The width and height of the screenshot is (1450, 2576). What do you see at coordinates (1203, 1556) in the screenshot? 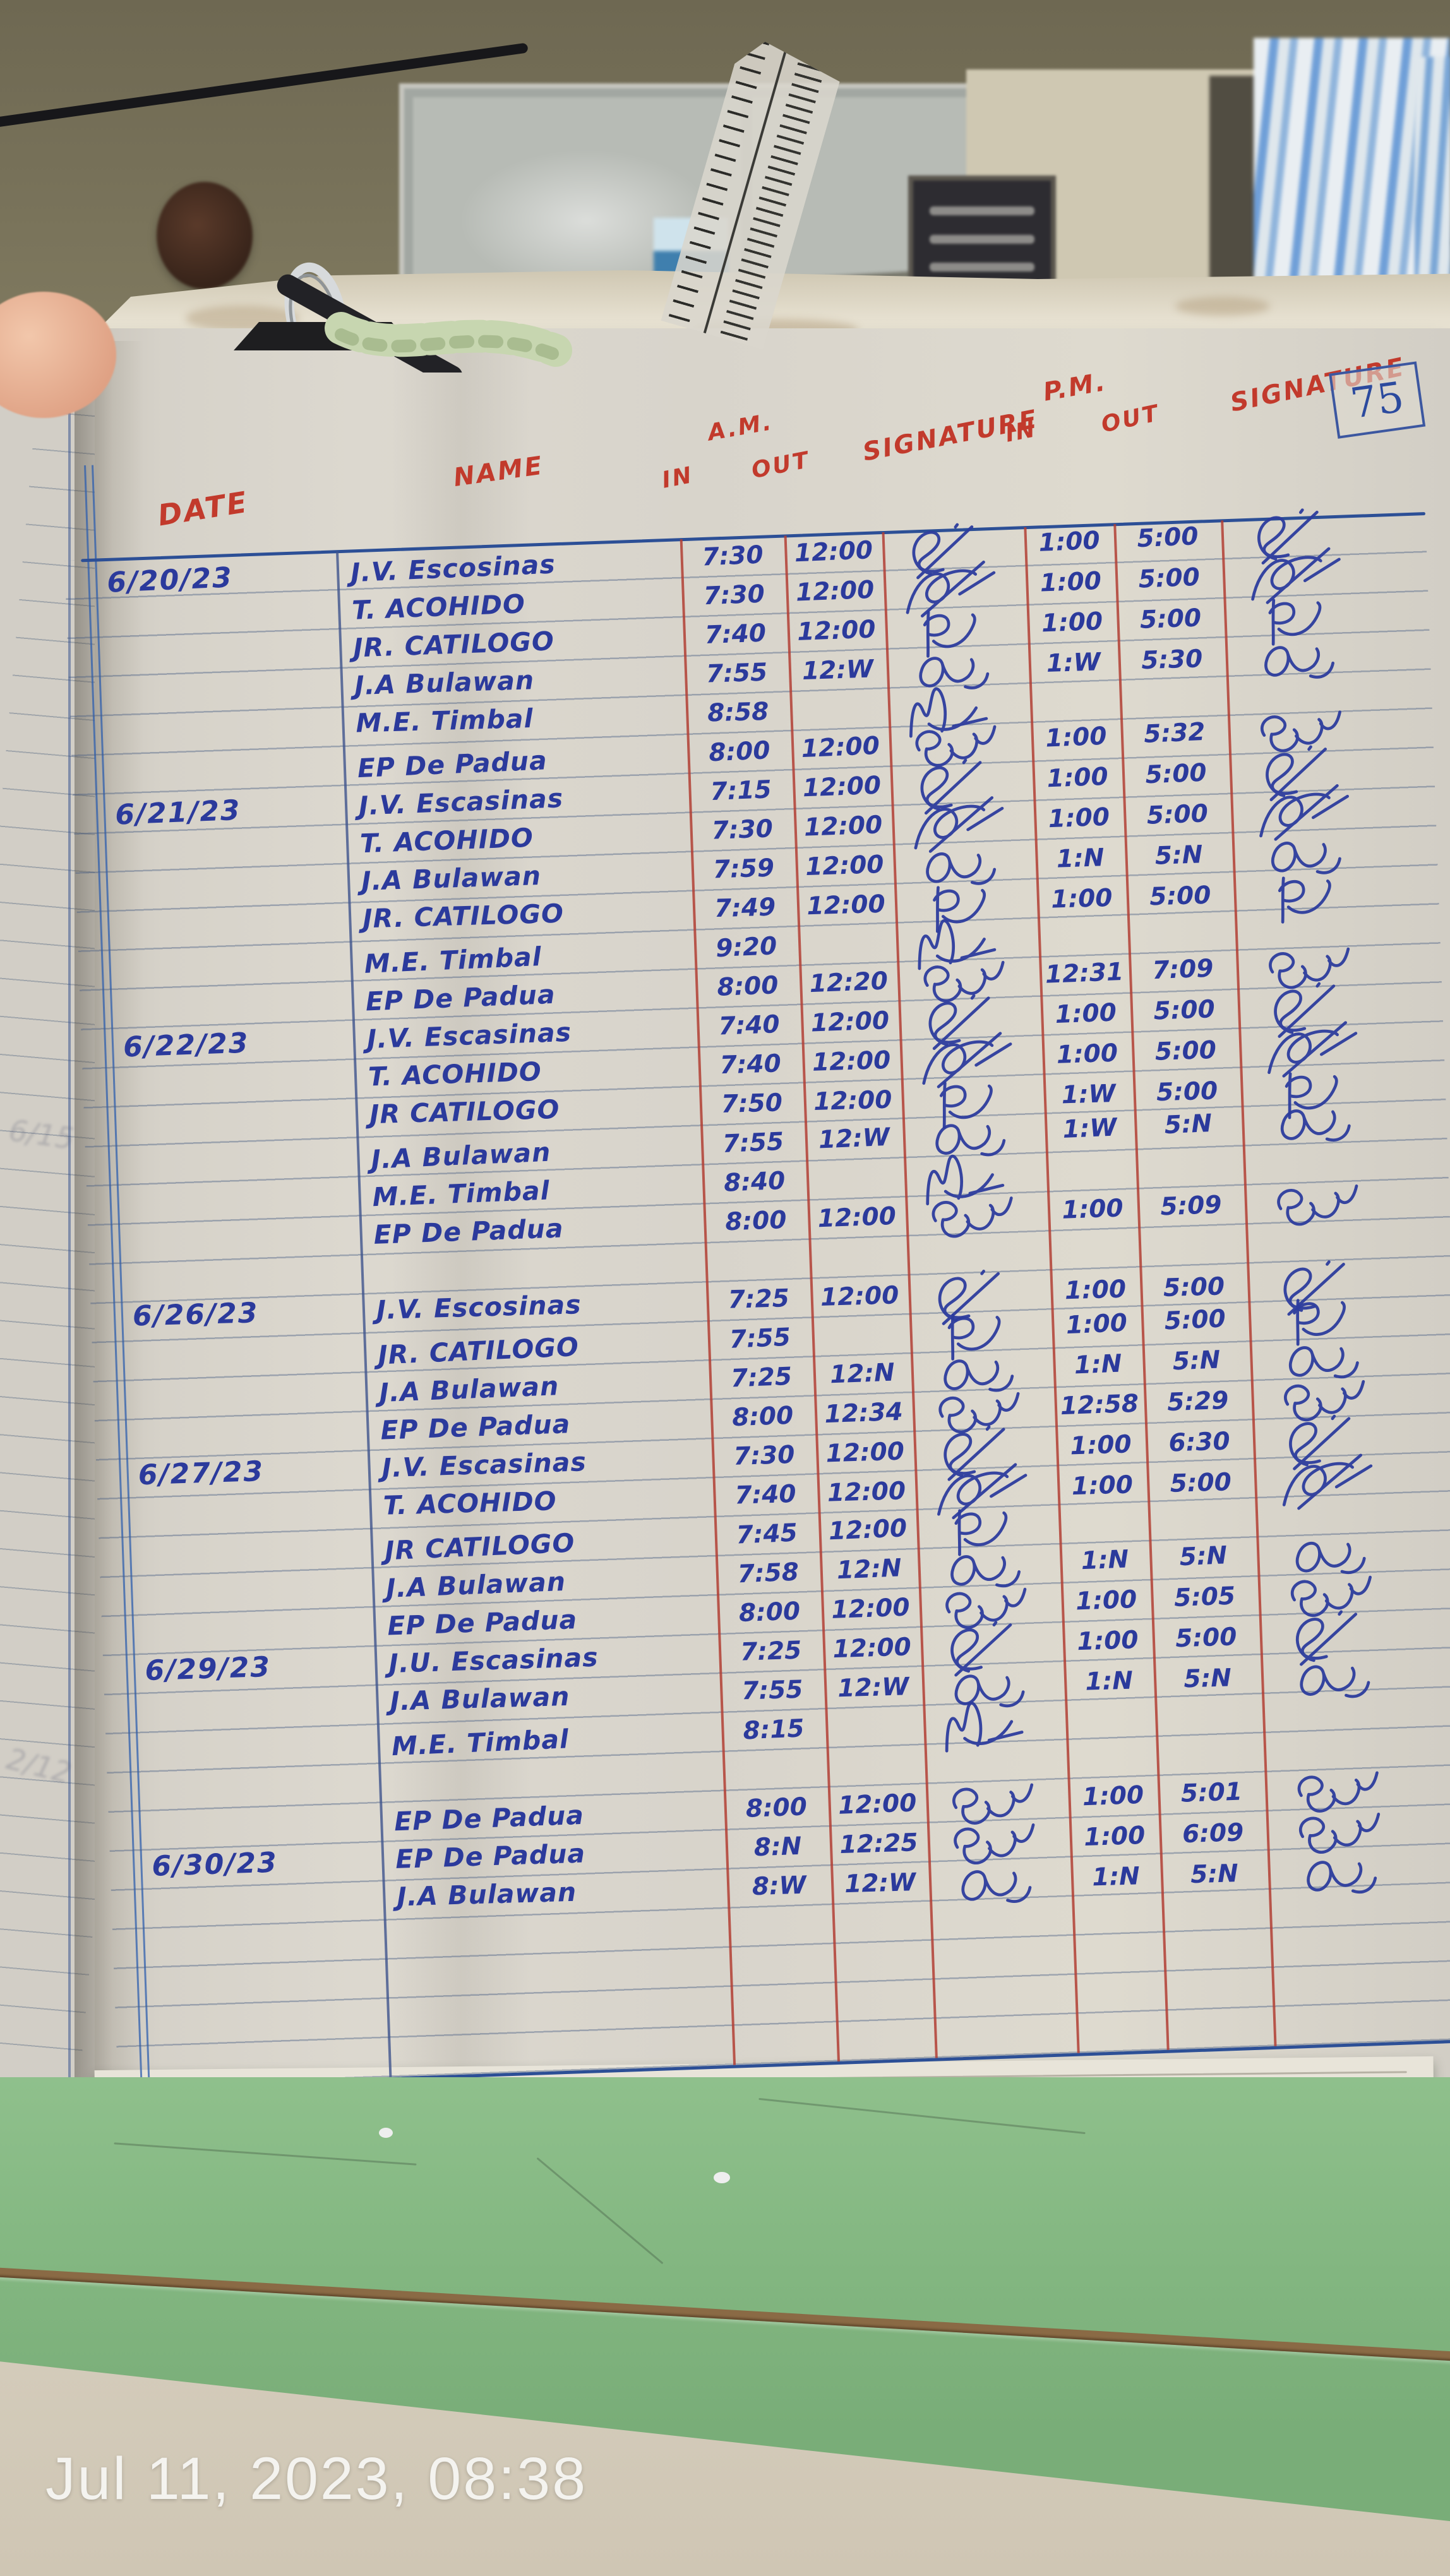
I see `pm-out-cell: 5:N` at bounding box center [1203, 1556].